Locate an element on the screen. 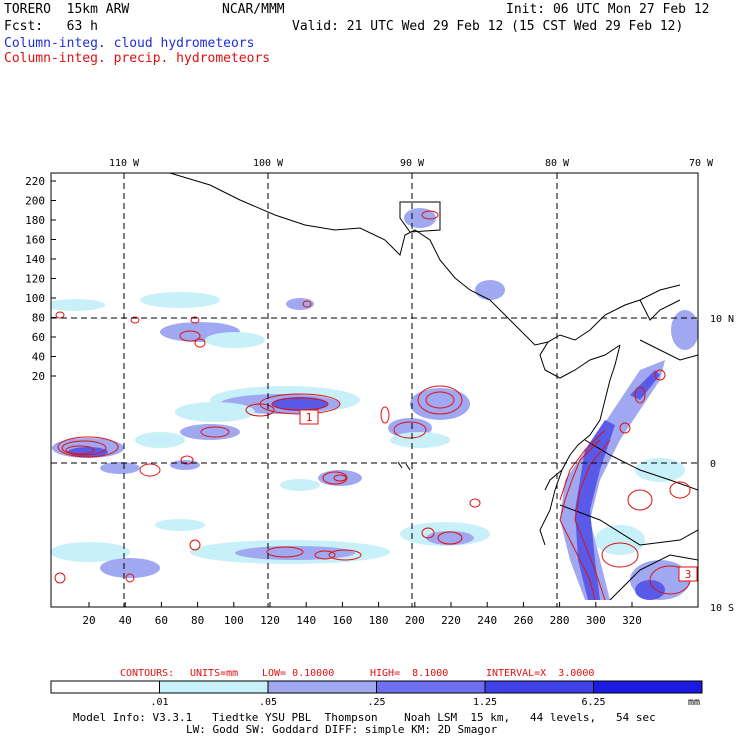 Image resolution: width=740 pixels, height=740 pixels. lon-label-110w: 110 W is located at coordinates (124, 163).